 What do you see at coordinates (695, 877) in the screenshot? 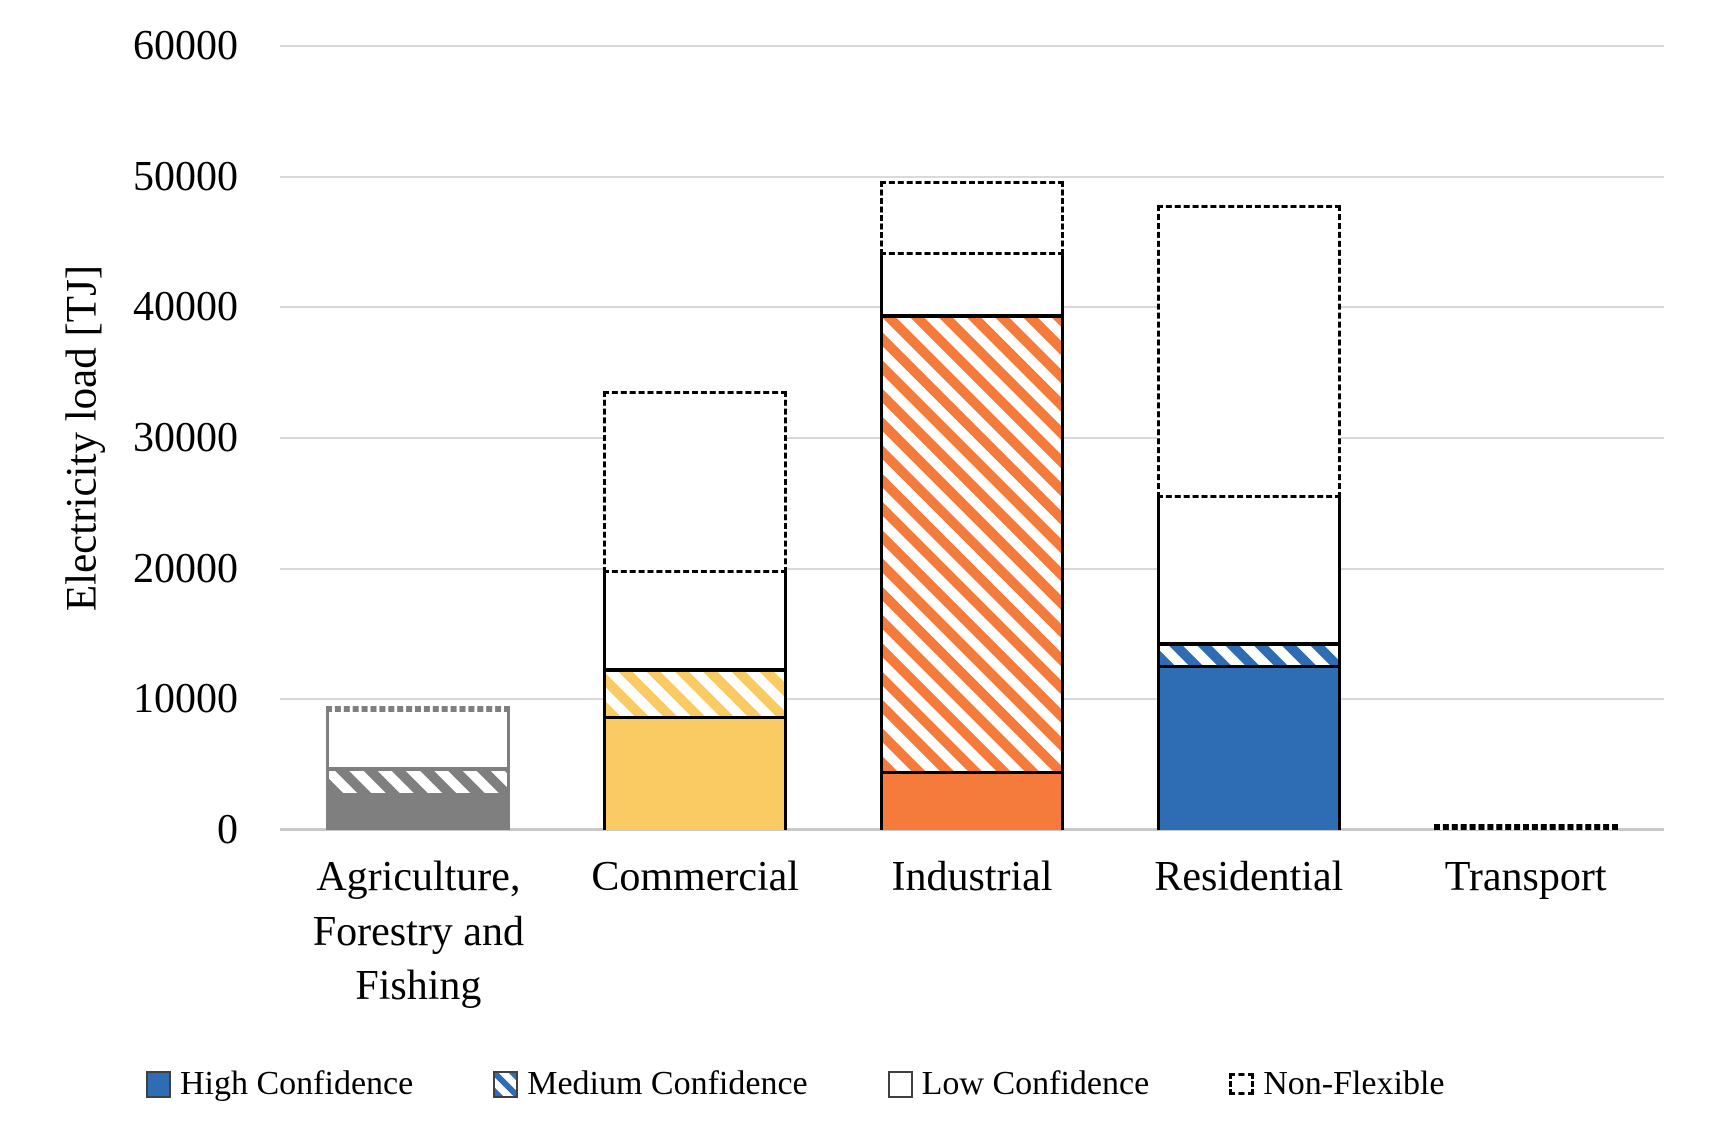
I see `x-axis-label: Commercial` at bounding box center [695, 877].